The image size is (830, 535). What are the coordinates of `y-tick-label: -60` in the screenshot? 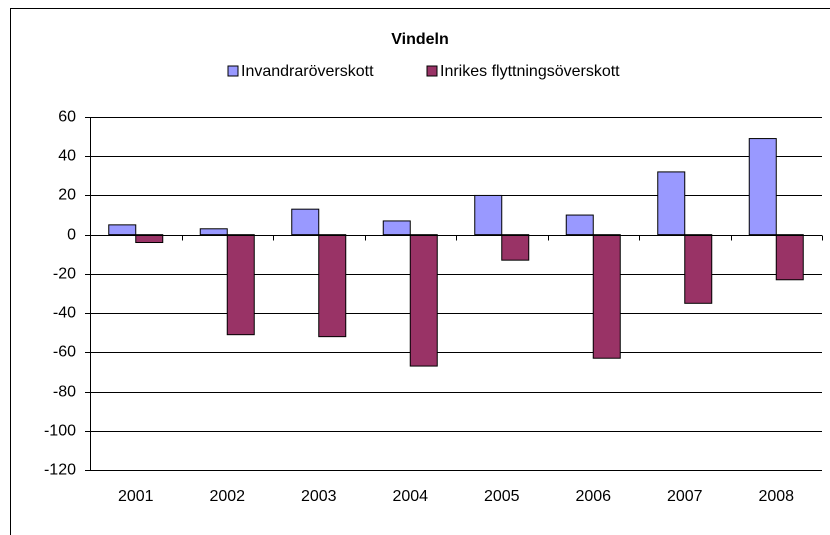 It's located at (64, 352).